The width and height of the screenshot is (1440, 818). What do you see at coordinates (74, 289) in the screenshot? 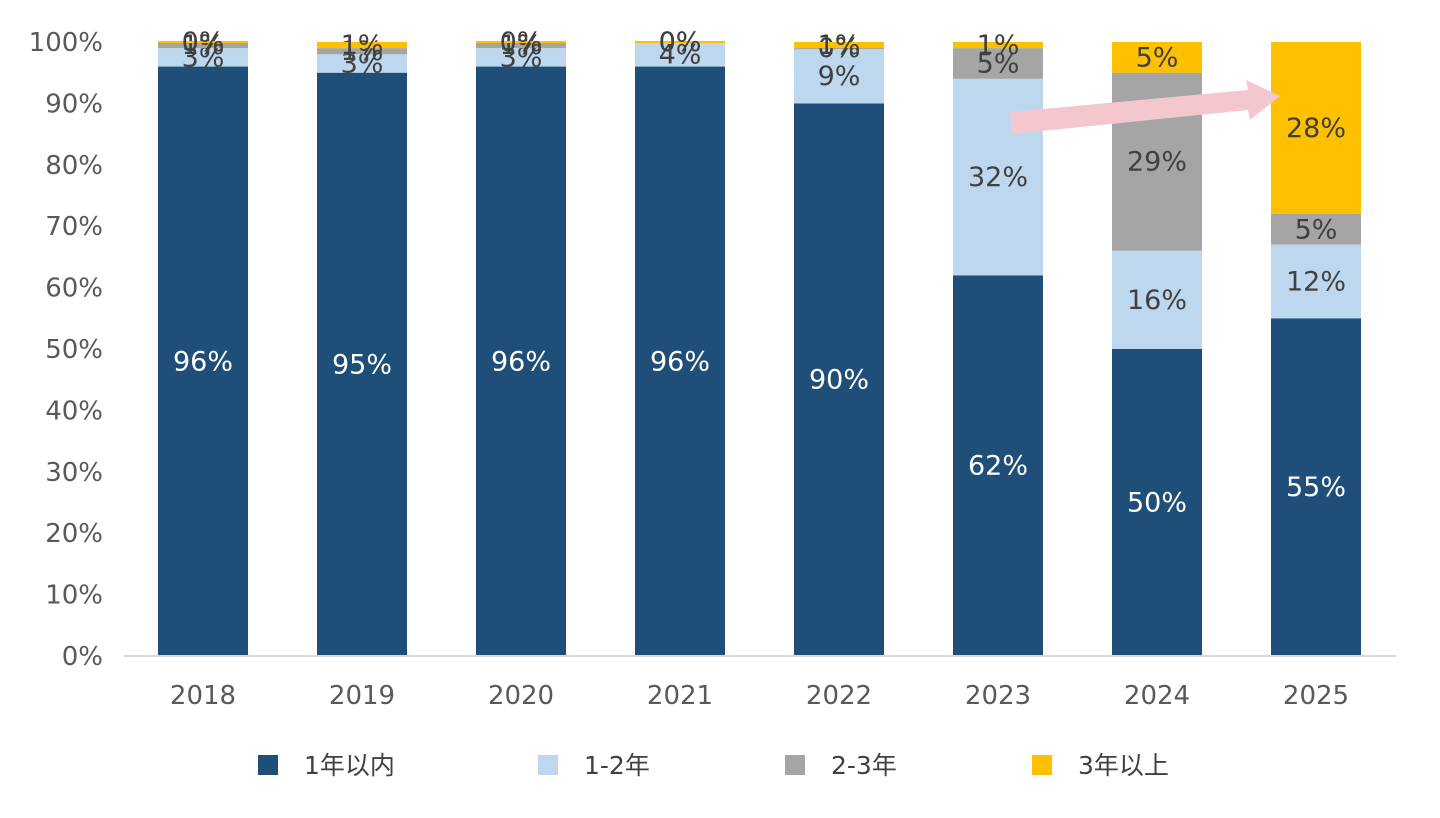
I see `y-tick-label: 60%` at bounding box center [74, 289].